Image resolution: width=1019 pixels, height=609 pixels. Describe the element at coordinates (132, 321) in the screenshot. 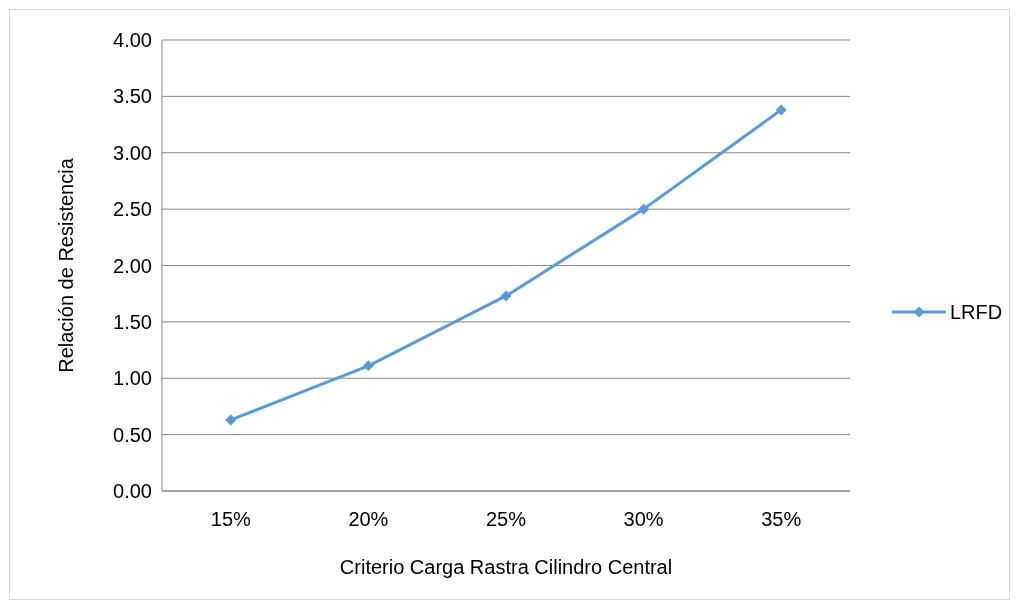

I see `y-tick-label: 1.50` at that location.